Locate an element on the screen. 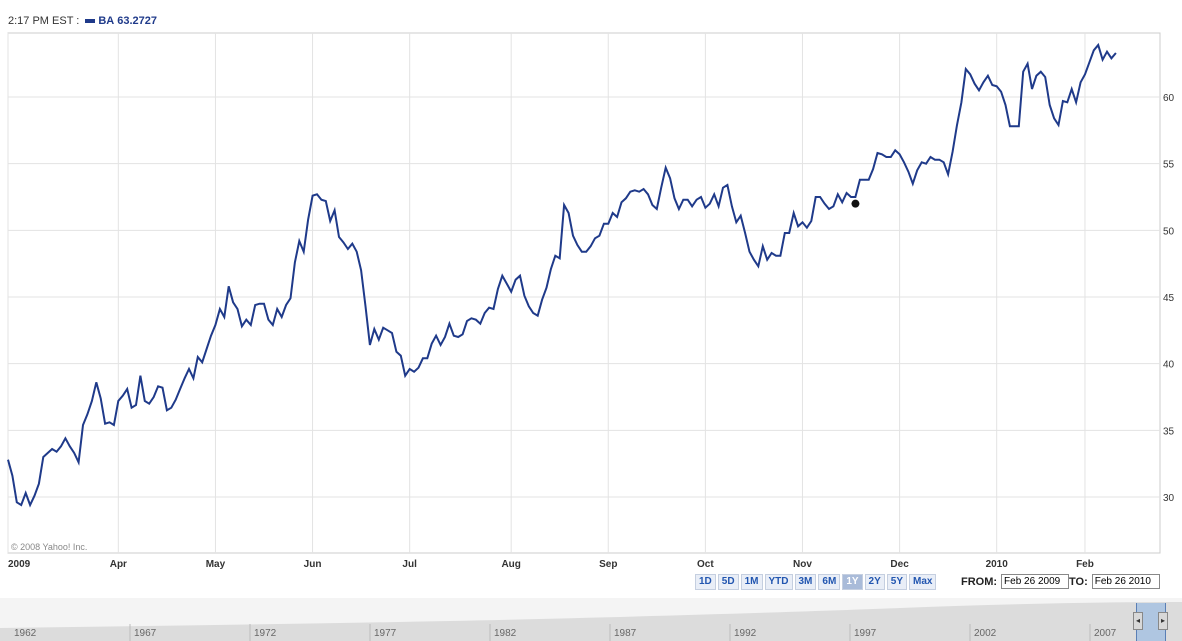  right-grip-icon: ▸ is located at coordinates (1163, 621).